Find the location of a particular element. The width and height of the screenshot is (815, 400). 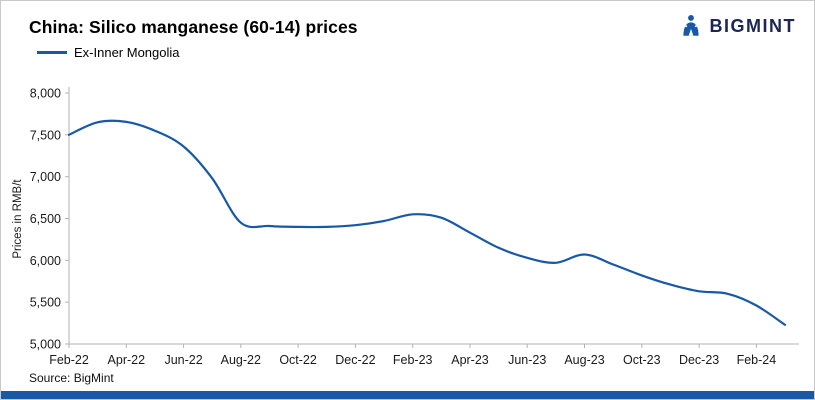

svg-text: 7,000 is located at coordinates (45, 177).